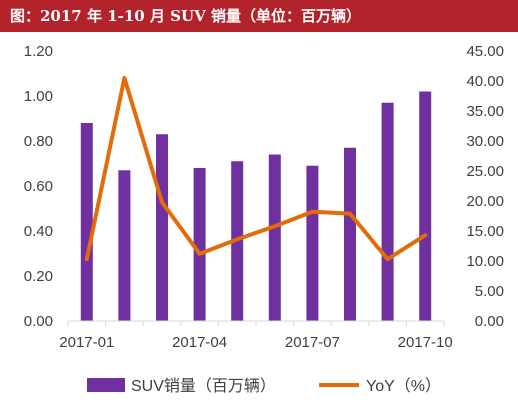 The width and height of the screenshot is (518, 403). Describe the element at coordinates (38, 51) in the screenshot. I see `left-tick-label: 1.20` at that location.